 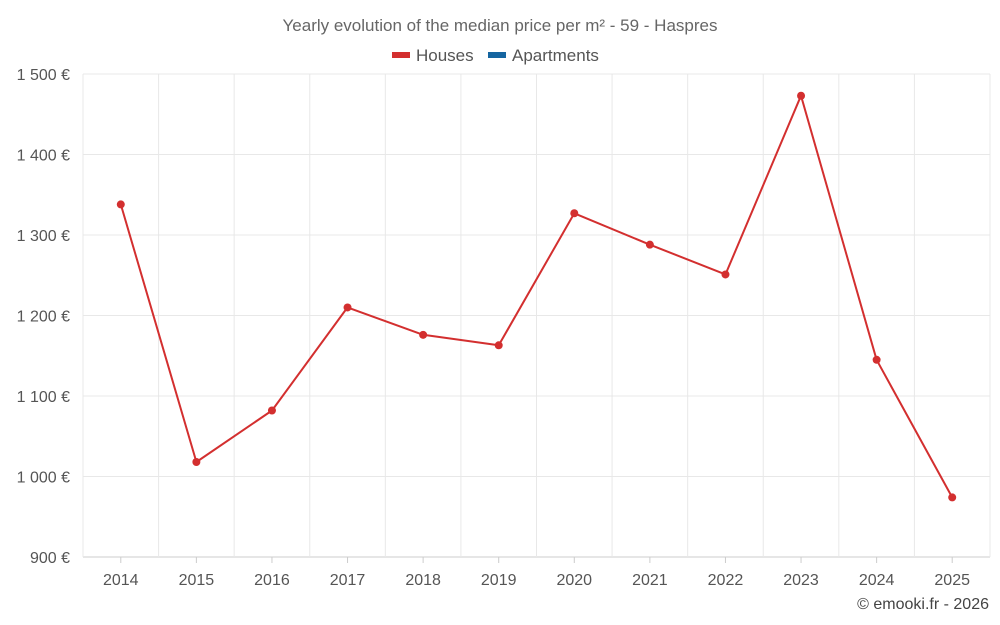 I want to click on x-tick-label: 2019, so click(x=499, y=580).